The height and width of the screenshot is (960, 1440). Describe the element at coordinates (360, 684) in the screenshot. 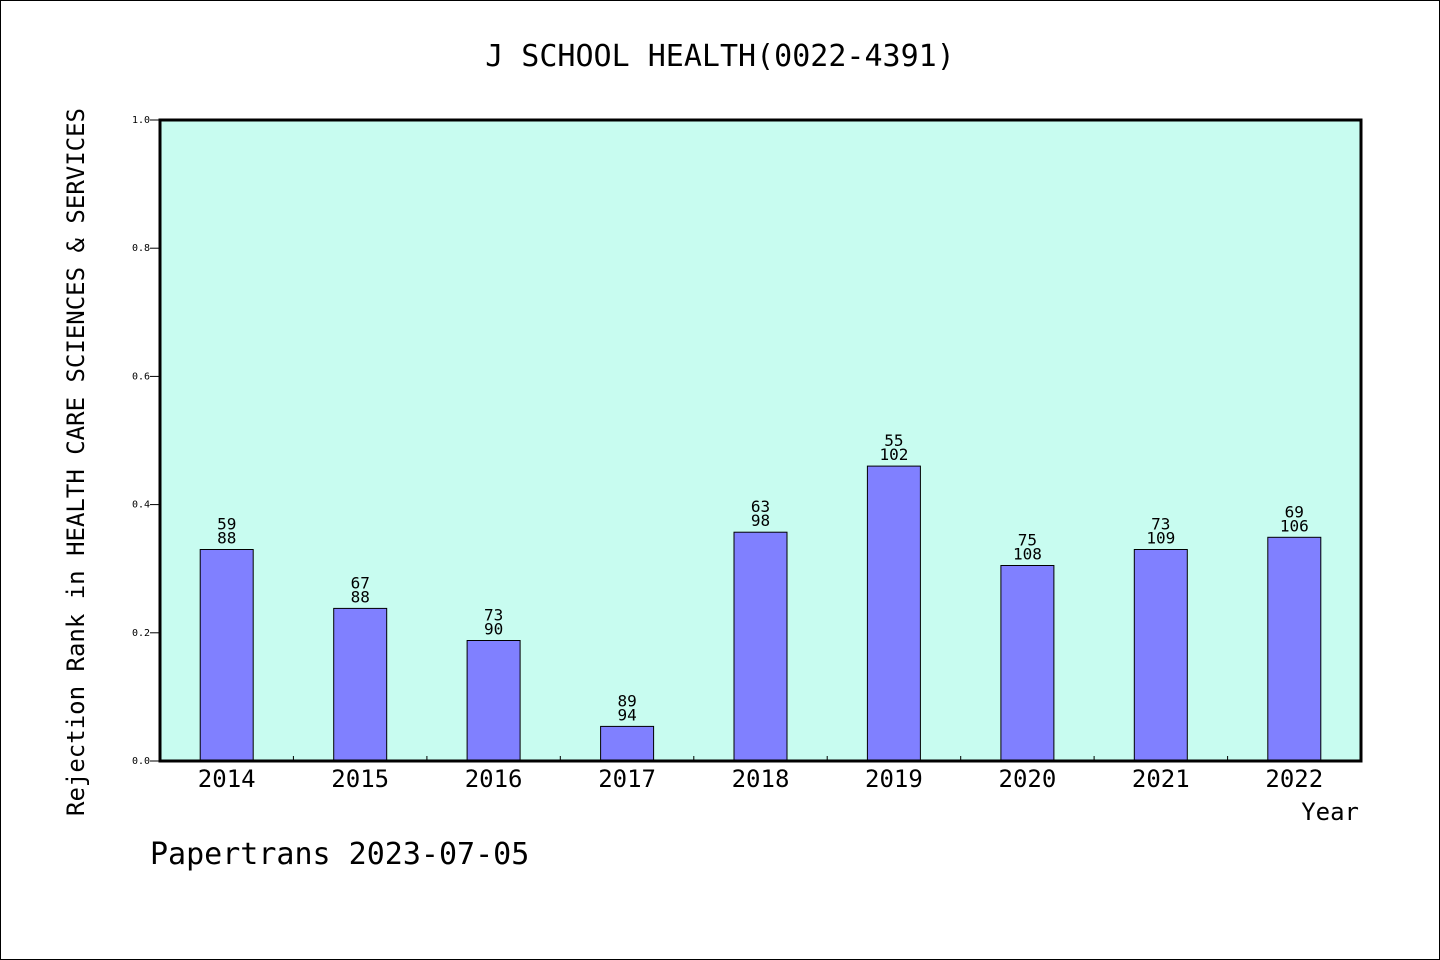

I see `bar-2015` at that location.